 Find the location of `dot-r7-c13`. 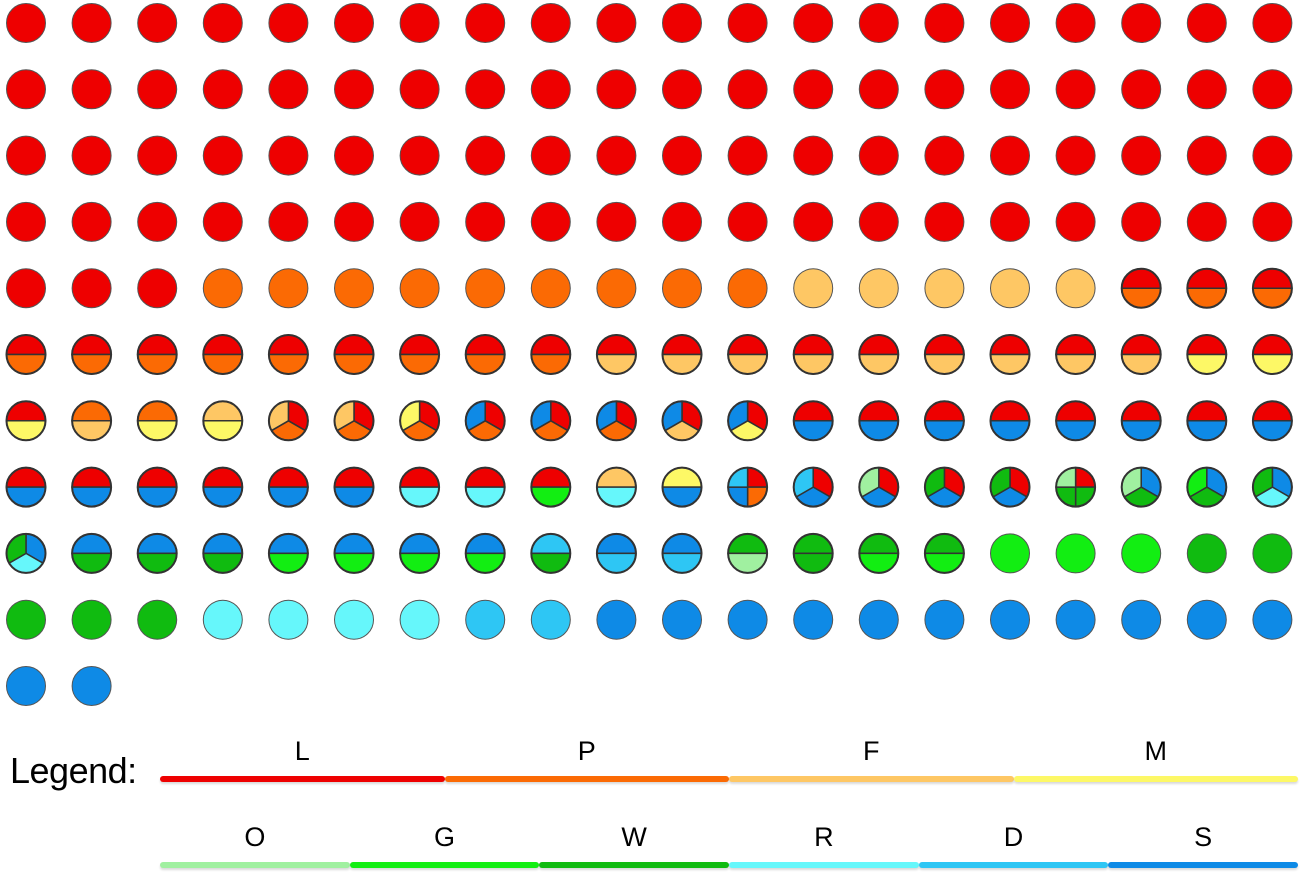

dot-r7-c13 is located at coordinates (813, 421).